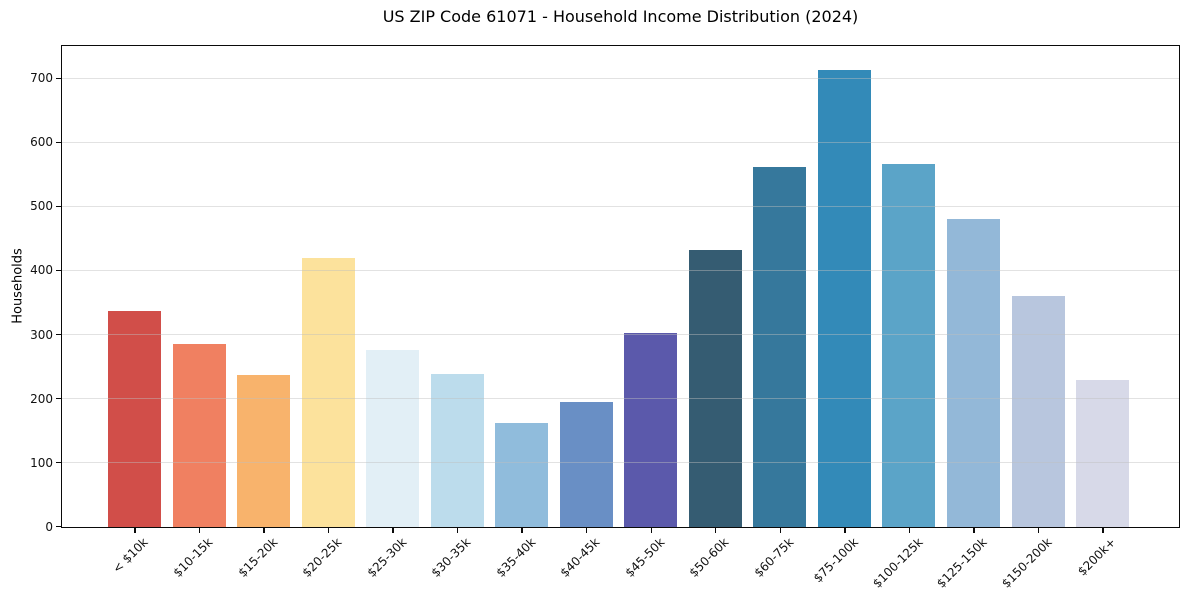  Describe the element at coordinates (130, 555) in the screenshot. I see `x-tick-label: < $10k` at that location.